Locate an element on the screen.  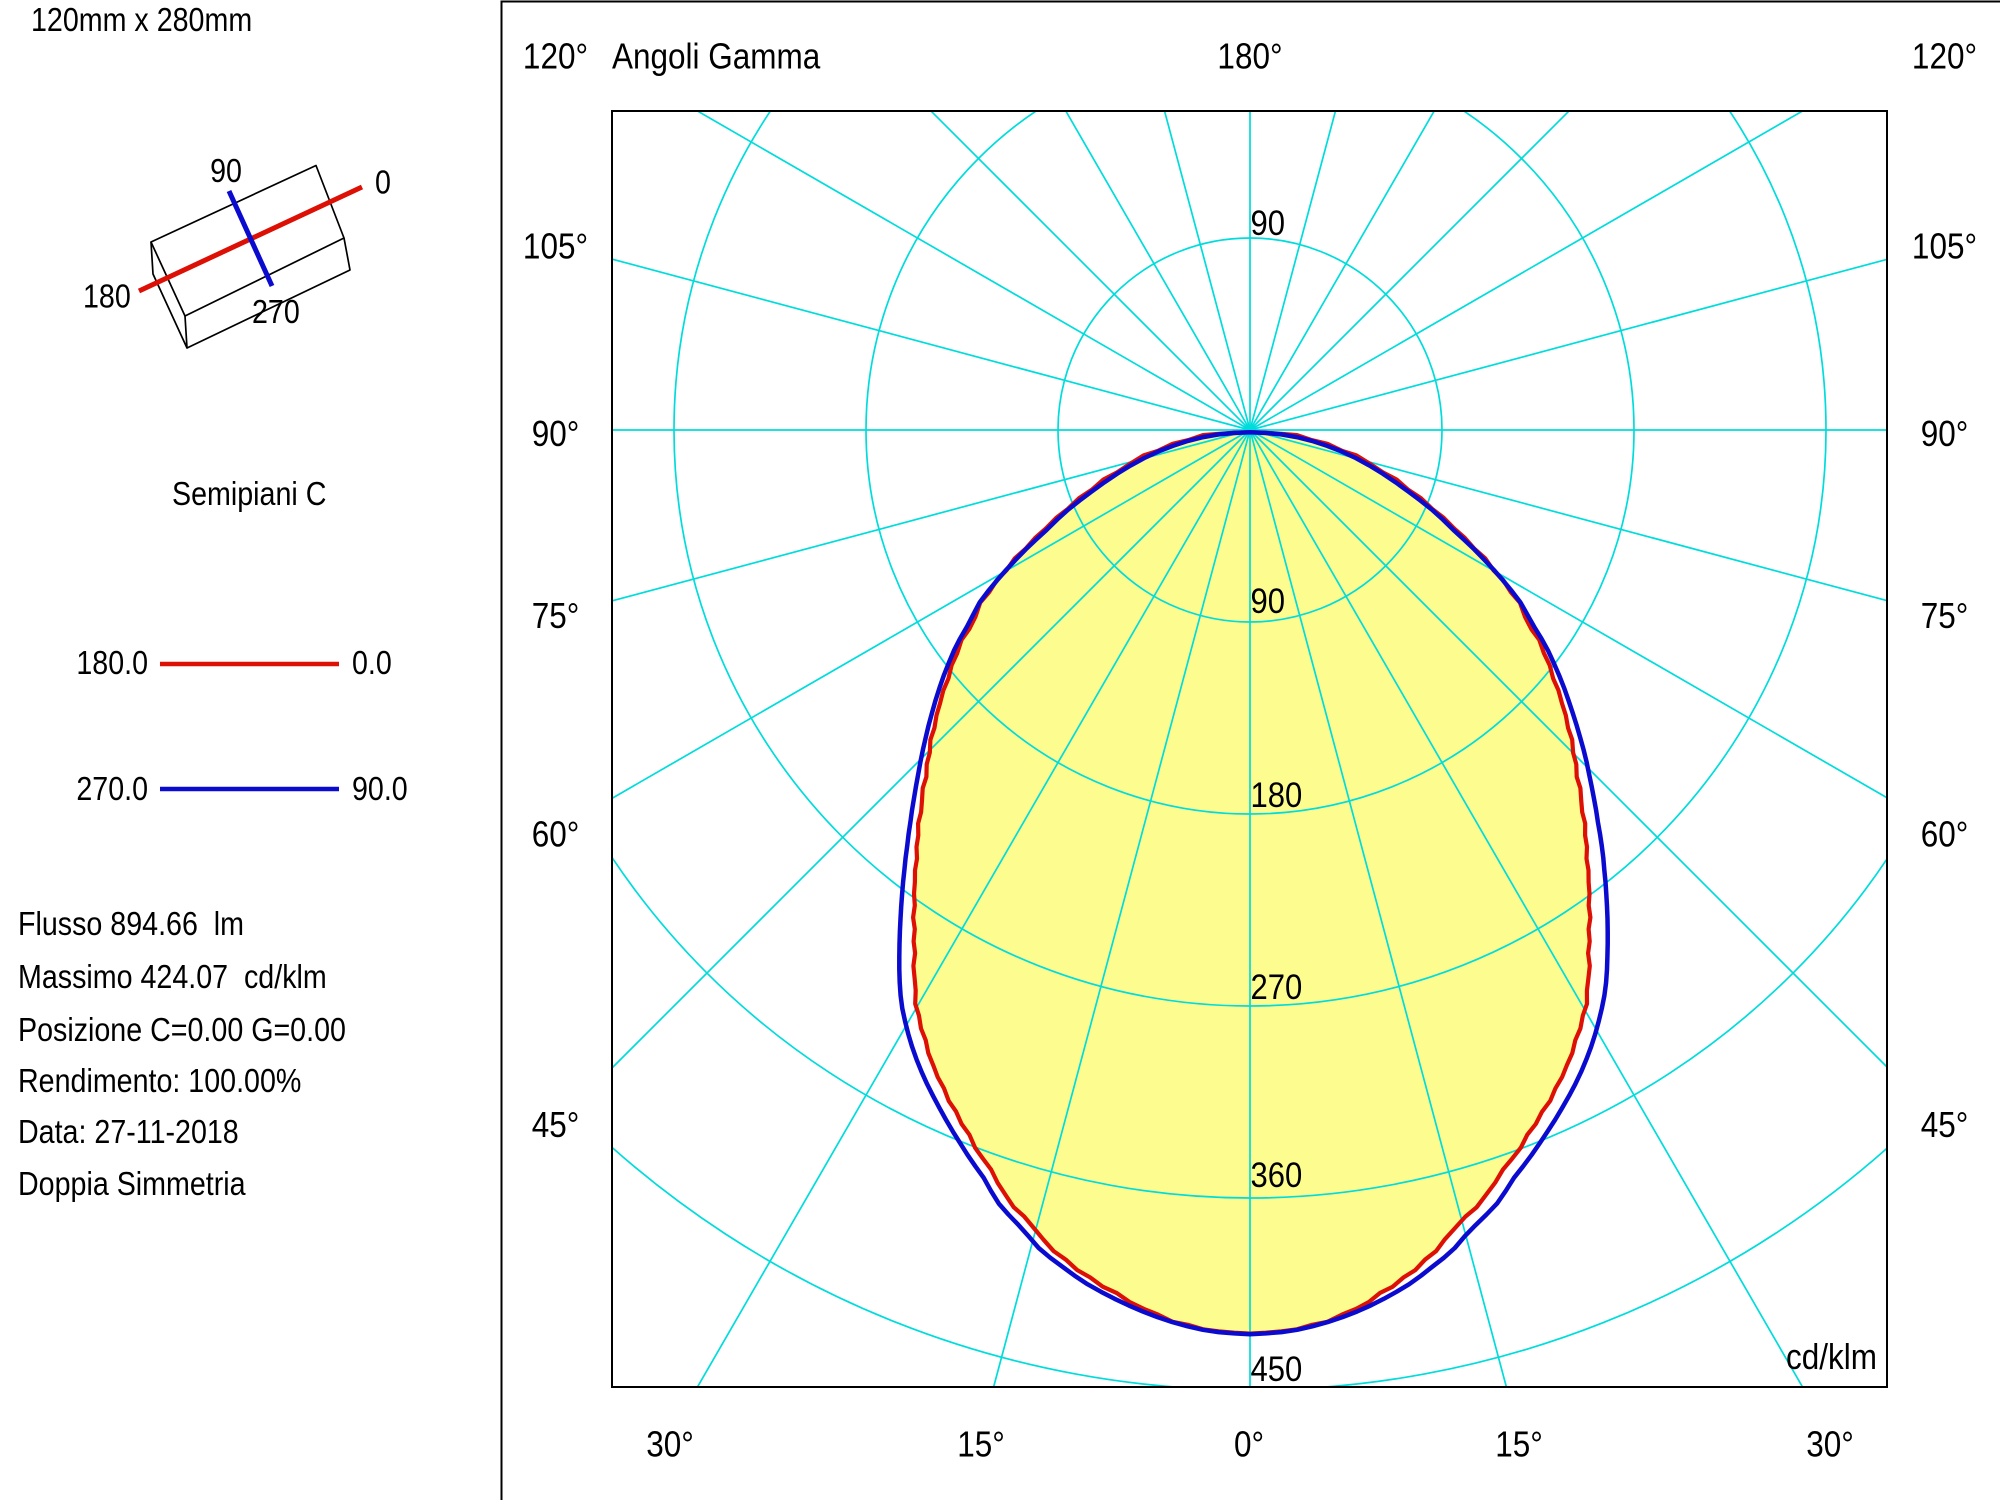
svg-text: 270.0 is located at coordinates (112, 789).